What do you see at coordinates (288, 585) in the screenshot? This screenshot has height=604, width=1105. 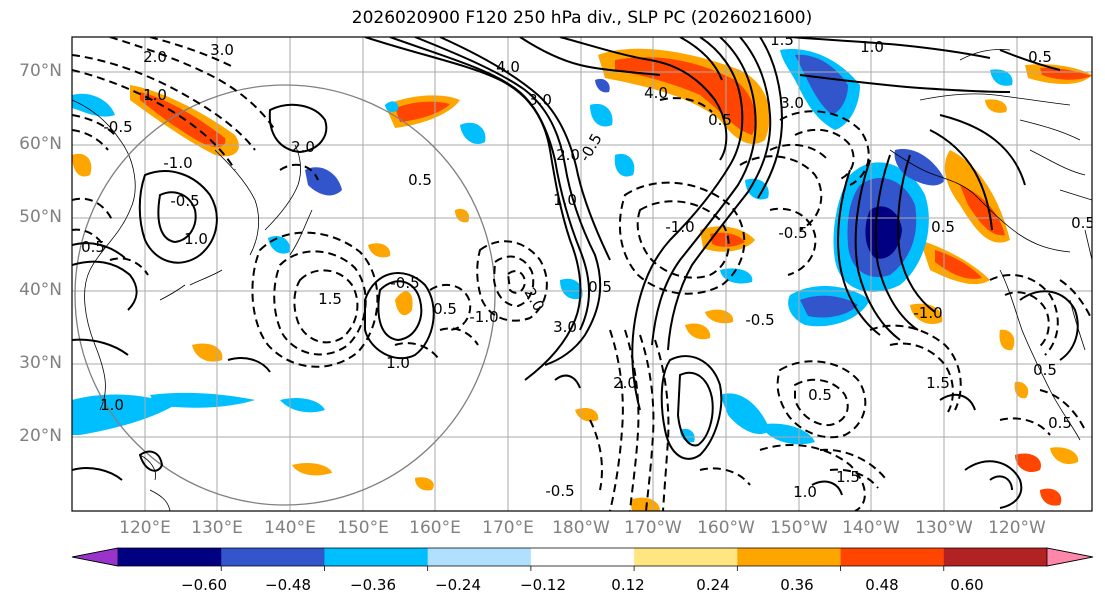 I see `colorbar-tick-label: −0.48` at bounding box center [288, 585].